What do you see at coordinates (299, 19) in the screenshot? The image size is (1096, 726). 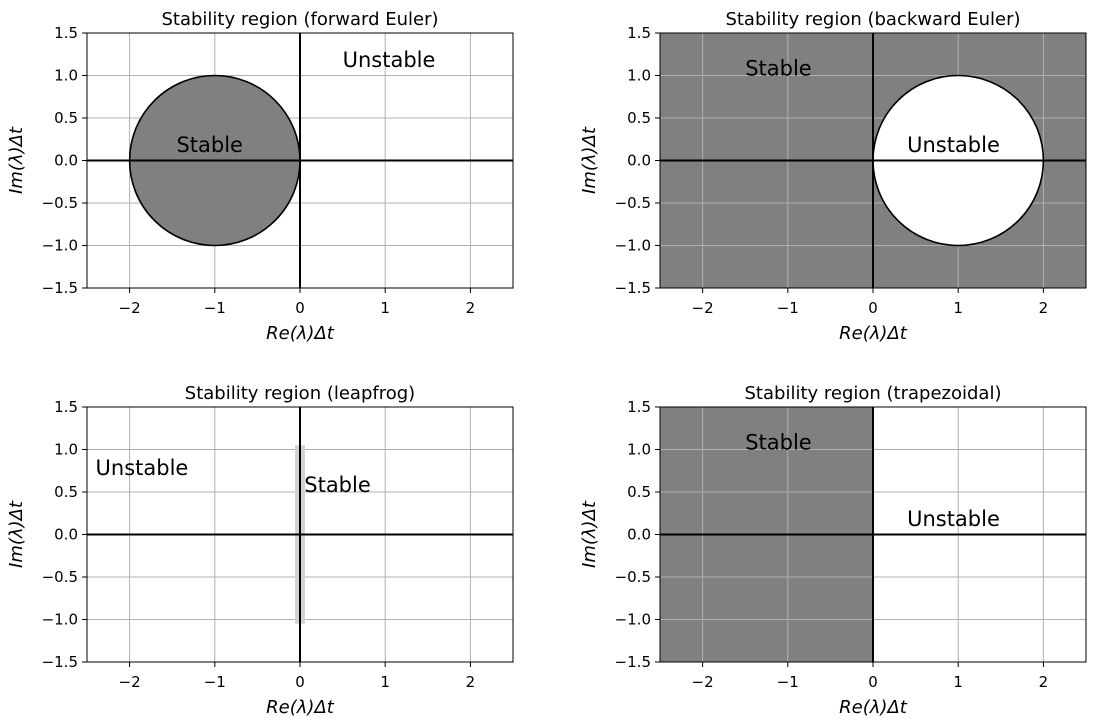 I see `chart-title: Stability region (forward Euler)` at bounding box center [299, 19].